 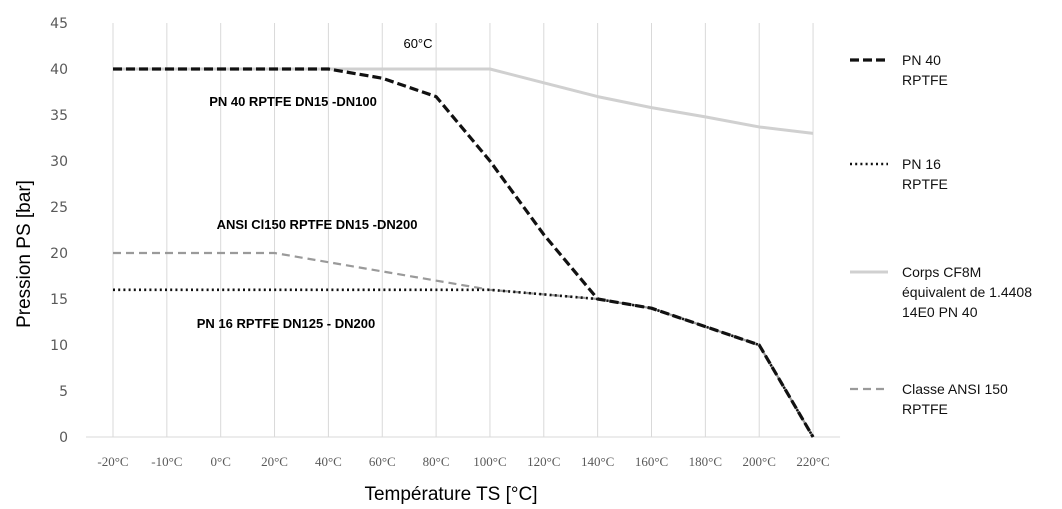 I want to click on annotation-60c: 60°C, so click(x=417, y=43).